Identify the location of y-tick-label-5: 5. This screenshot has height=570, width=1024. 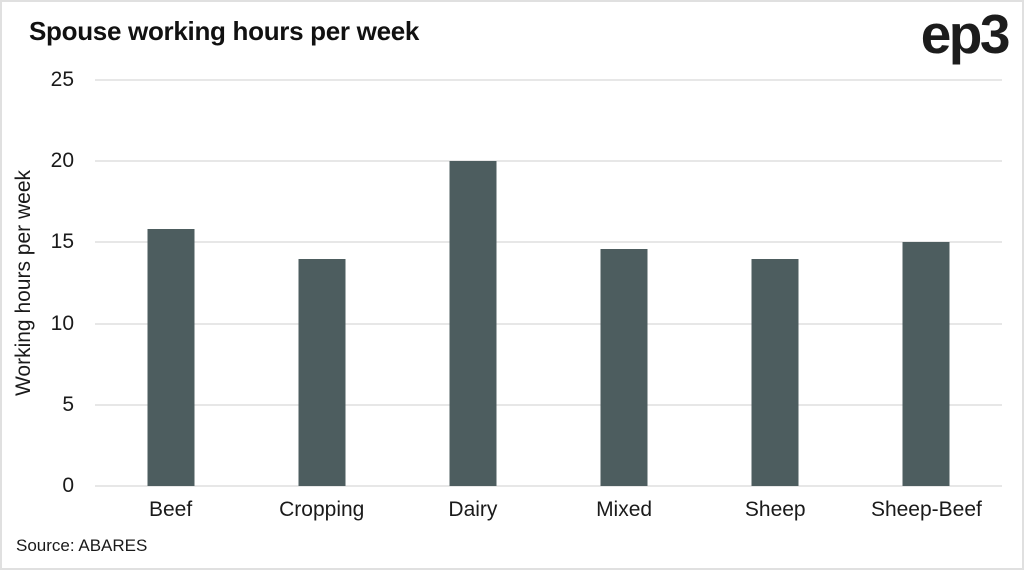
(68, 404).